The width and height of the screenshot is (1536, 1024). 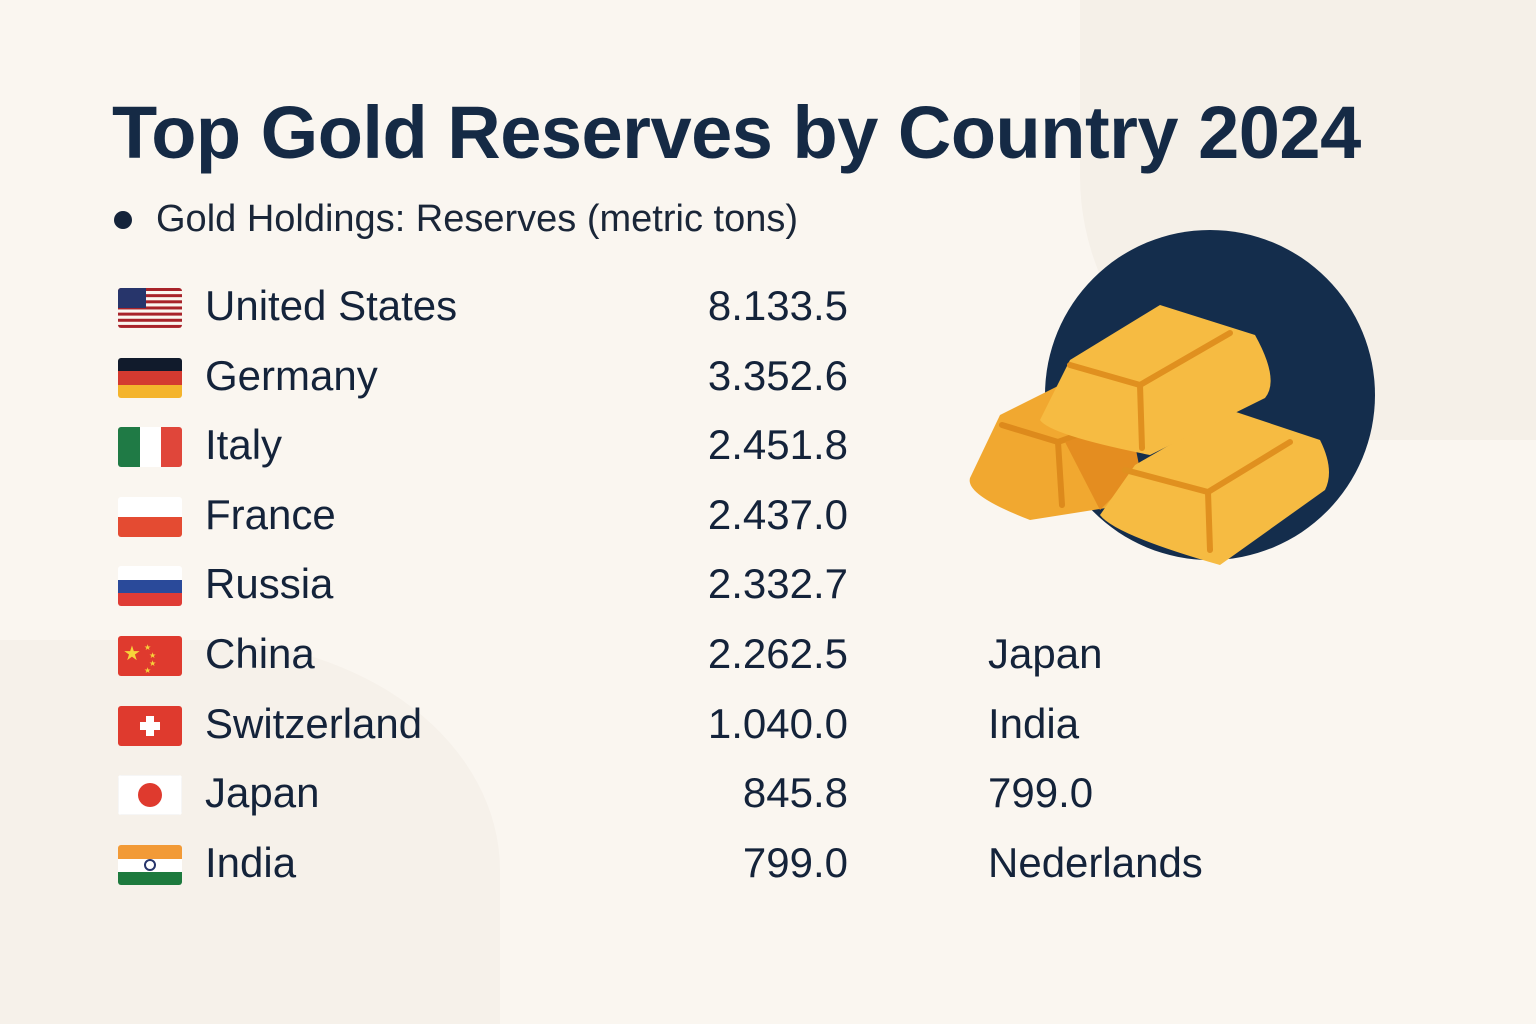 What do you see at coordinates (1214, 487) in the screenshot?
I see `gold-bar-right` at bounding box center [1214, 487].